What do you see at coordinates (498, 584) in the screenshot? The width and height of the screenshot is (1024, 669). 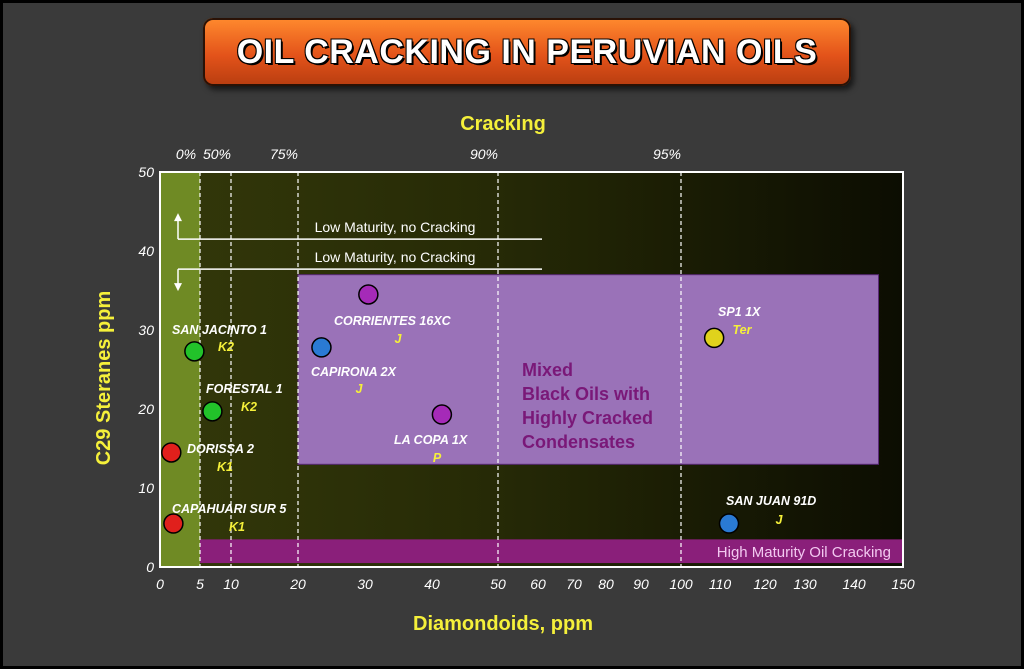 I see `x-tick-label: 50` at bounding box center [498, 584].